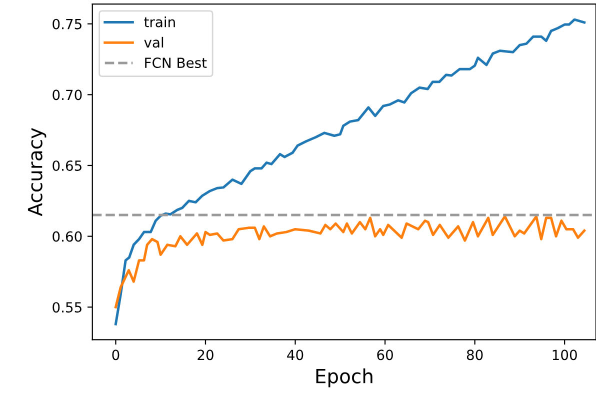  What do you see at coordinates (344, 378) in the screenshot?
I see `x-axis-title: Epoch` at bounding box center [344, 378].